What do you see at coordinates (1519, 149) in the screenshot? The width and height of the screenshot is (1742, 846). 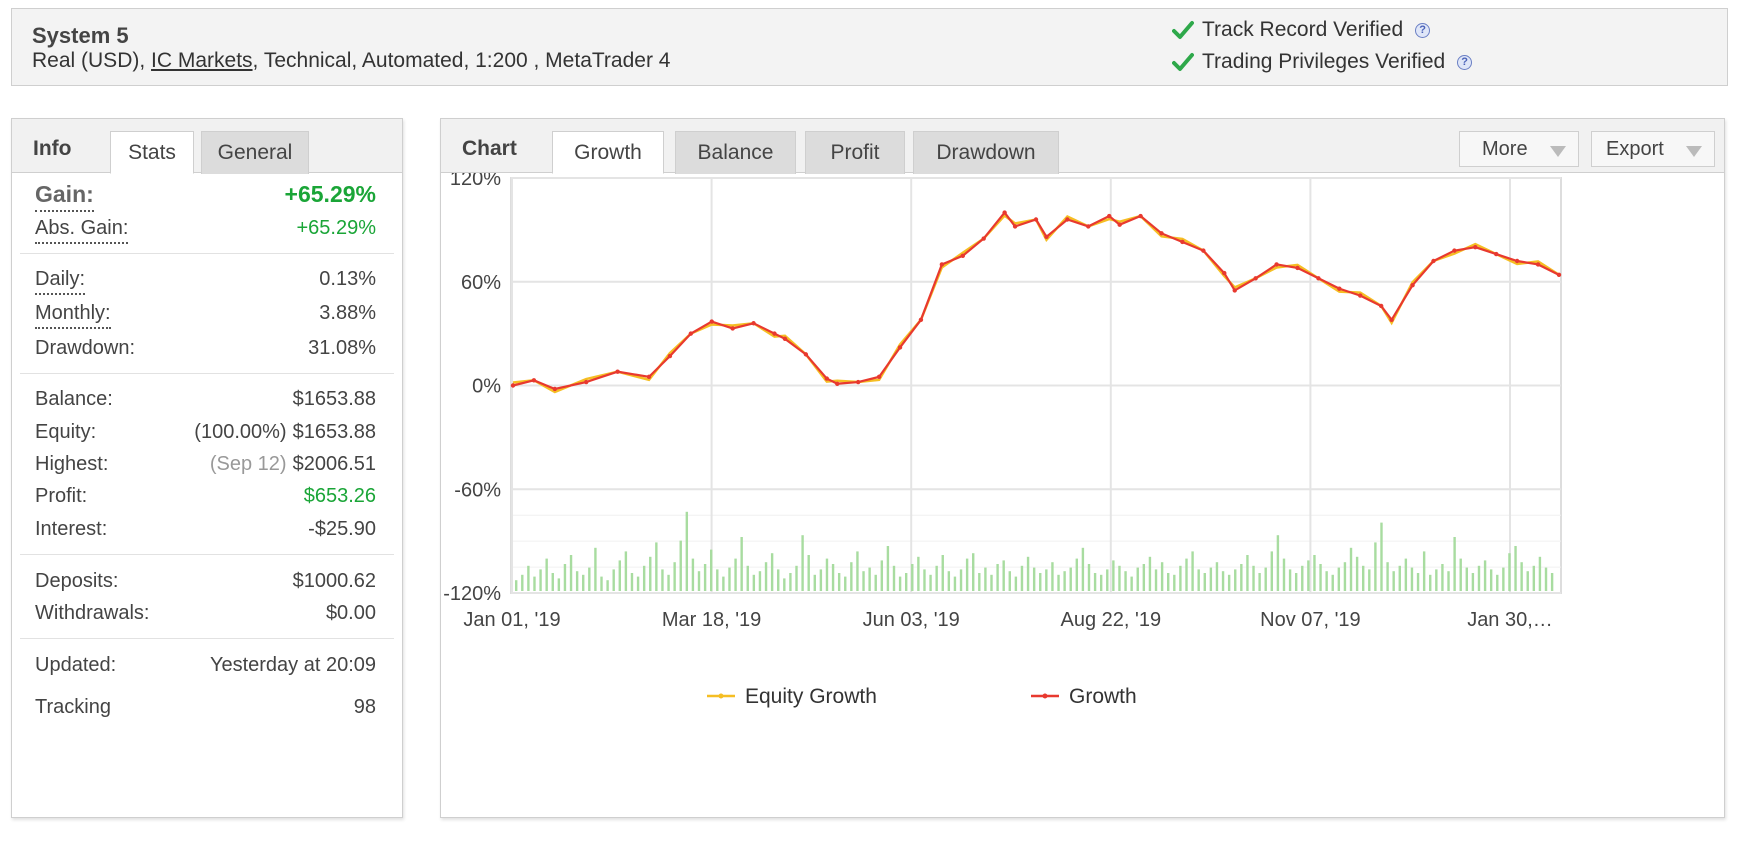 I see `more-dropdown: More` at bounding box center [1519, 149].